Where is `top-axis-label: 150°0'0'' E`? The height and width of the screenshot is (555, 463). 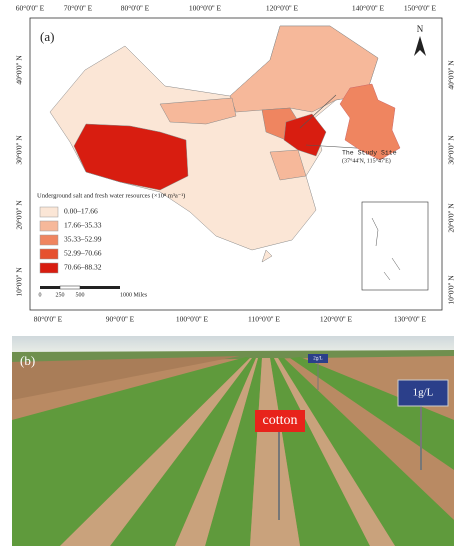
top-axis-label: 150°0'0'' E is located at coordinates (420, 8).